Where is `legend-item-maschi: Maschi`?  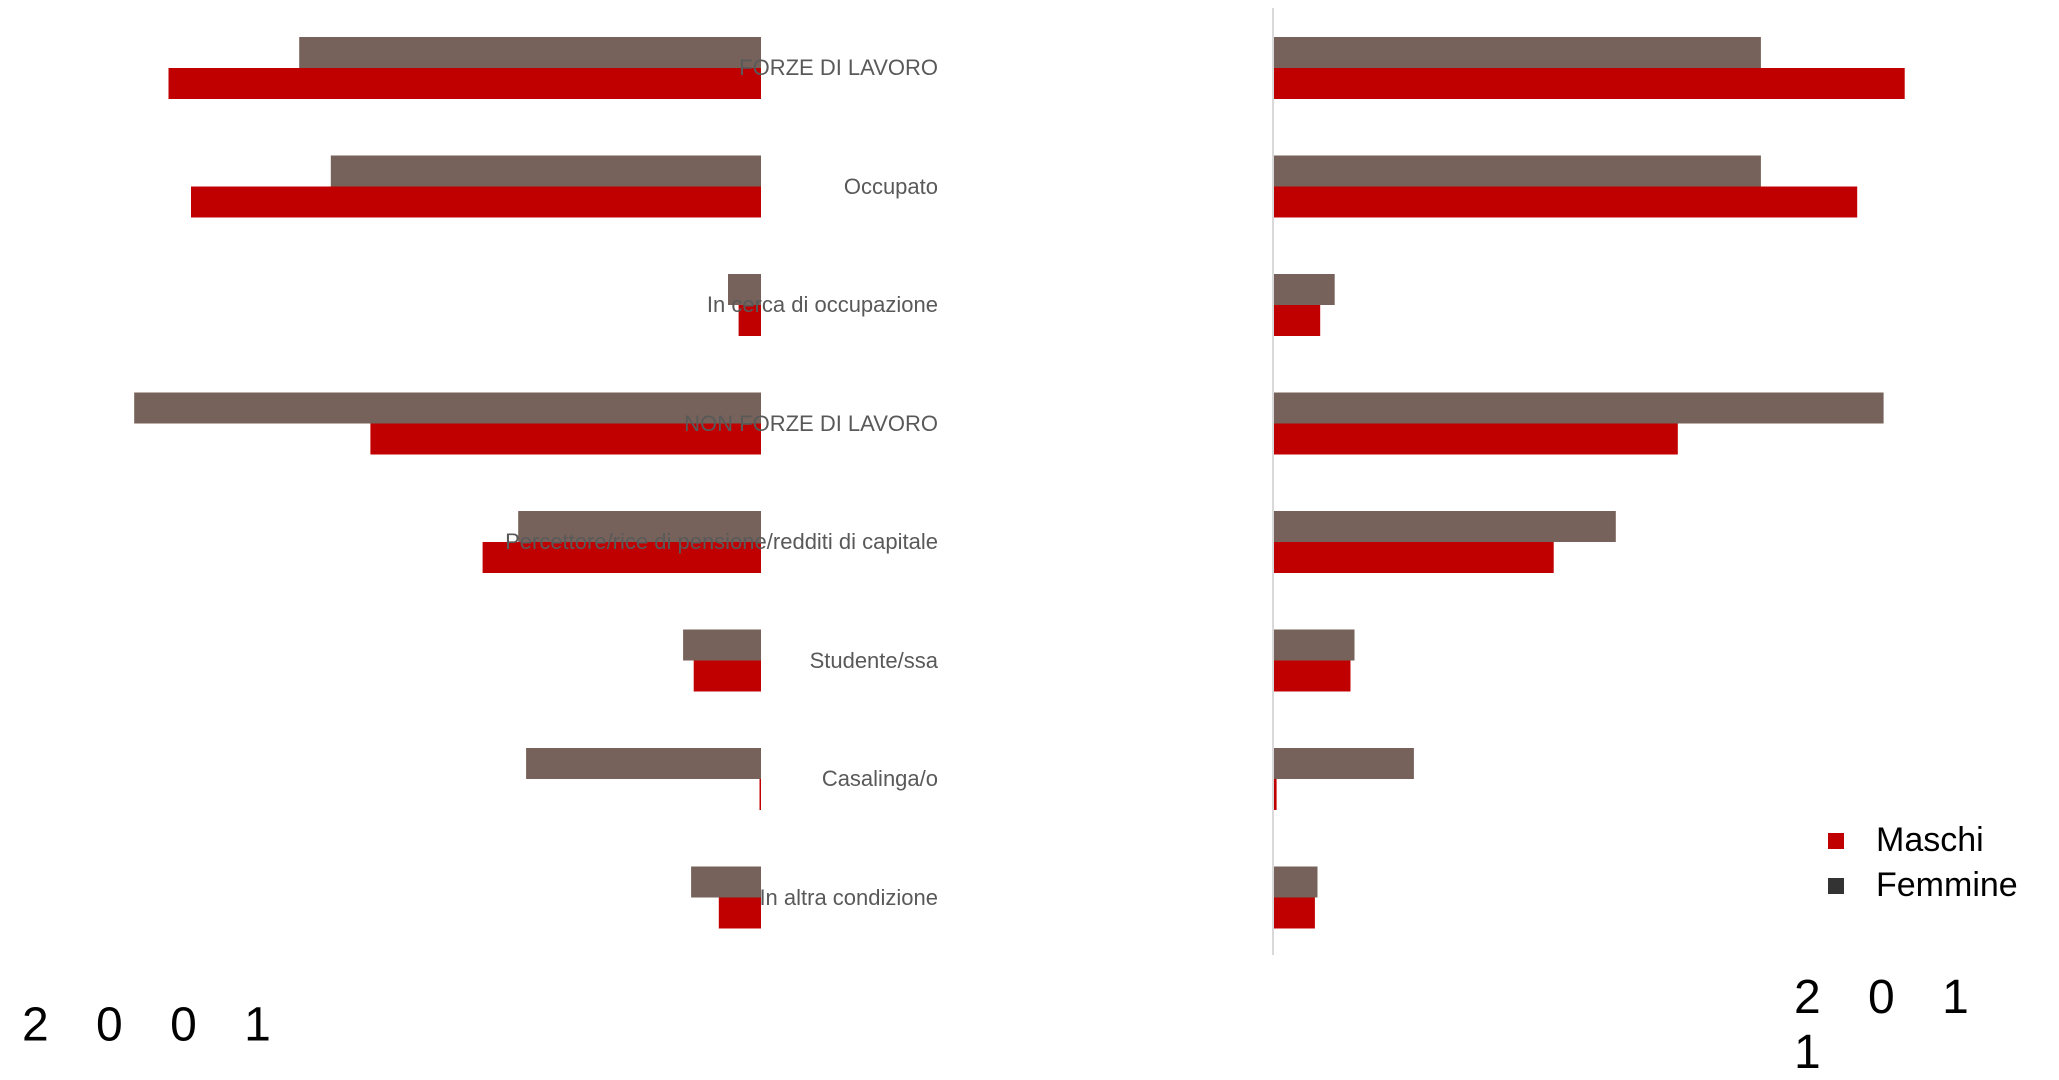
legend-item-maschi: Maschi is located at coordinates (1923, 840).